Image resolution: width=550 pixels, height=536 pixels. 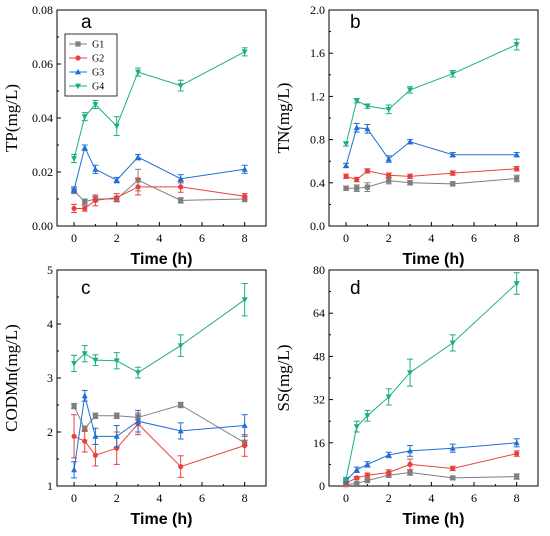 What do you see at coordinates (42, 10) in the screenshot?
I see `y-tick-label: 0.08` at bounding box center [42, 10].